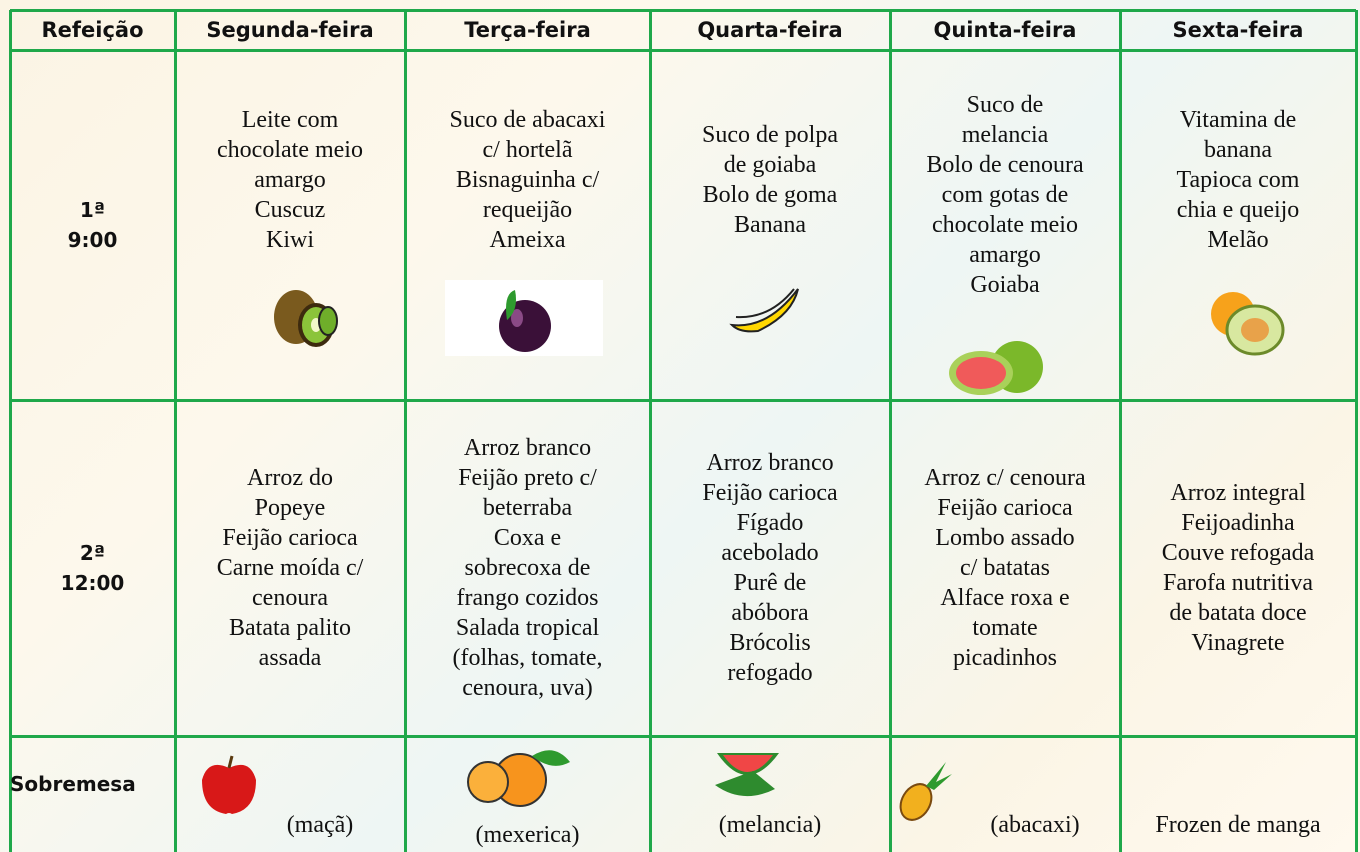  I want to click on column-header: Quarta-feira, so click(770, 30).